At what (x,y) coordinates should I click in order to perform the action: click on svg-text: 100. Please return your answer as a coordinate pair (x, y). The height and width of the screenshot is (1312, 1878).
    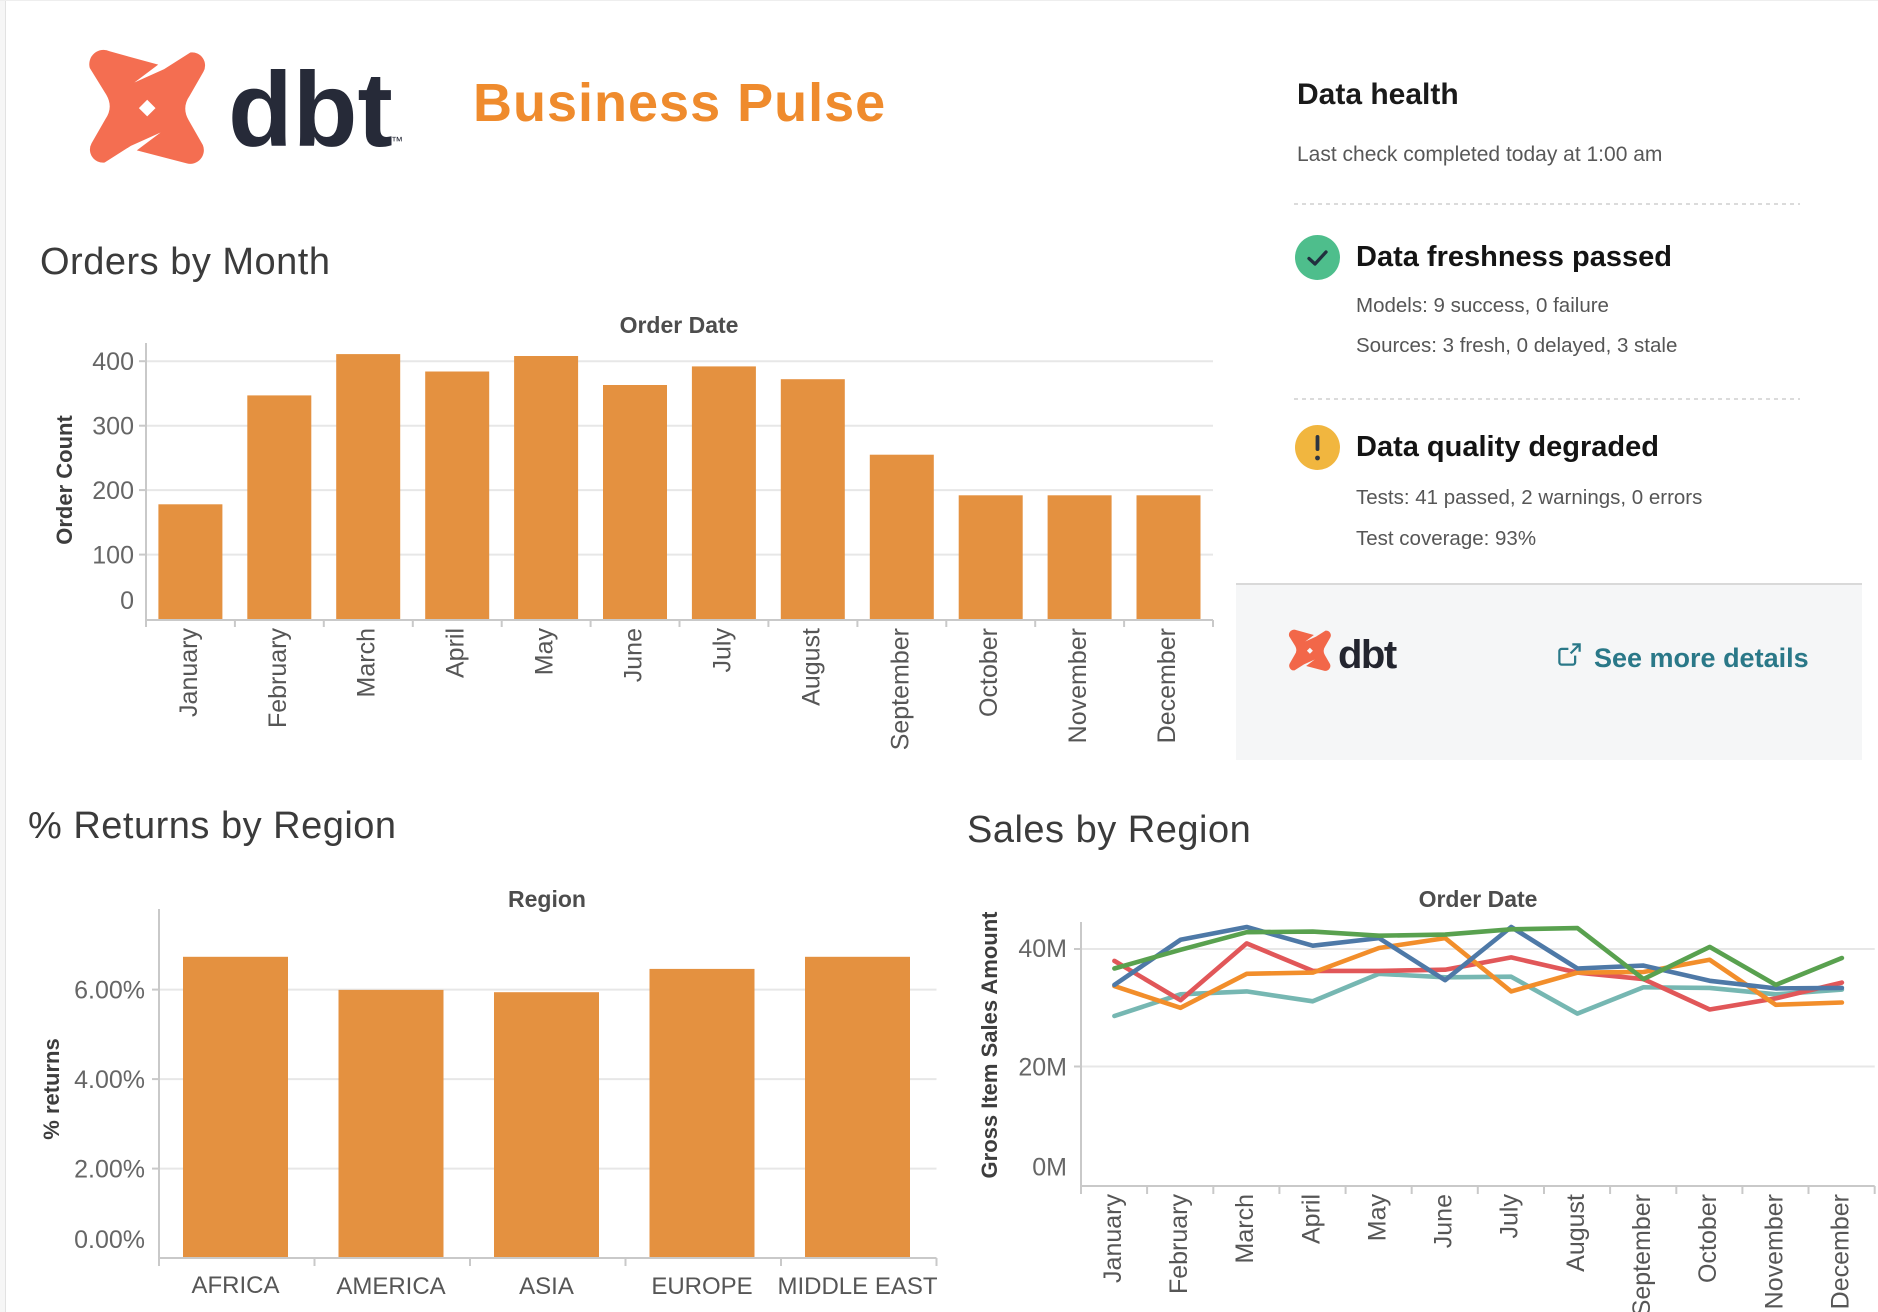
    Looking at the image, I should click on (113, 556).